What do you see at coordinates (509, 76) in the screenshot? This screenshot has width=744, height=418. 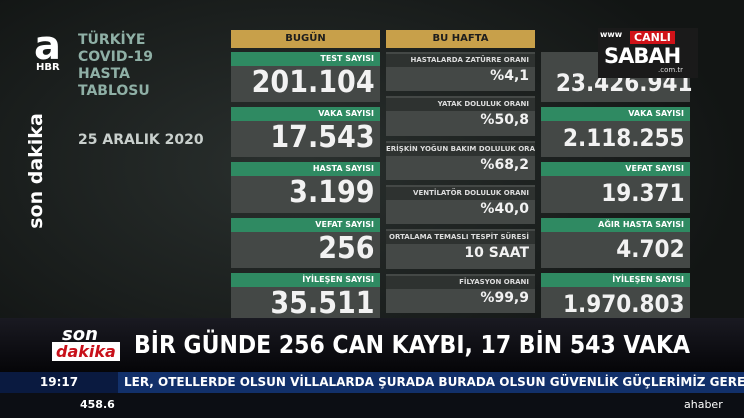 I see `stat-value: %4,1` at bounding box center [509, 76].